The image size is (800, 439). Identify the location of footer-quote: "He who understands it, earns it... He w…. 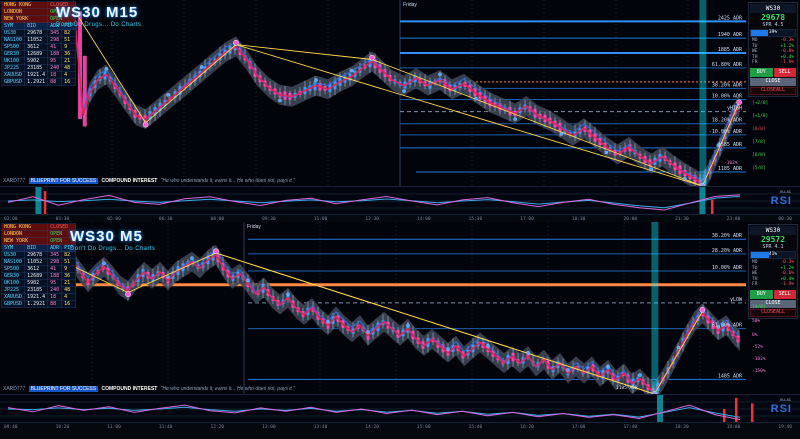
(227, 389).